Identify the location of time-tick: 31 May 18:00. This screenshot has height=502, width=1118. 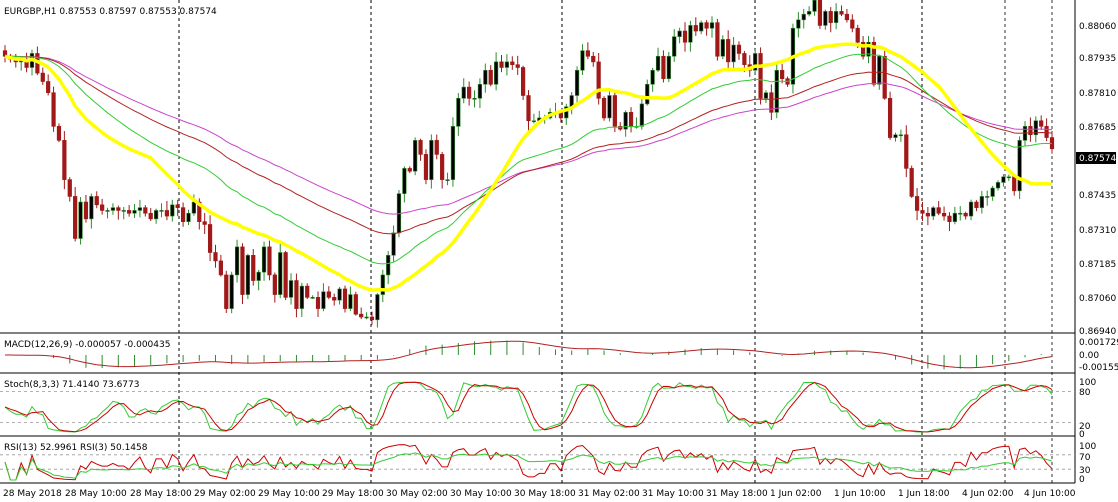
(737, 494).